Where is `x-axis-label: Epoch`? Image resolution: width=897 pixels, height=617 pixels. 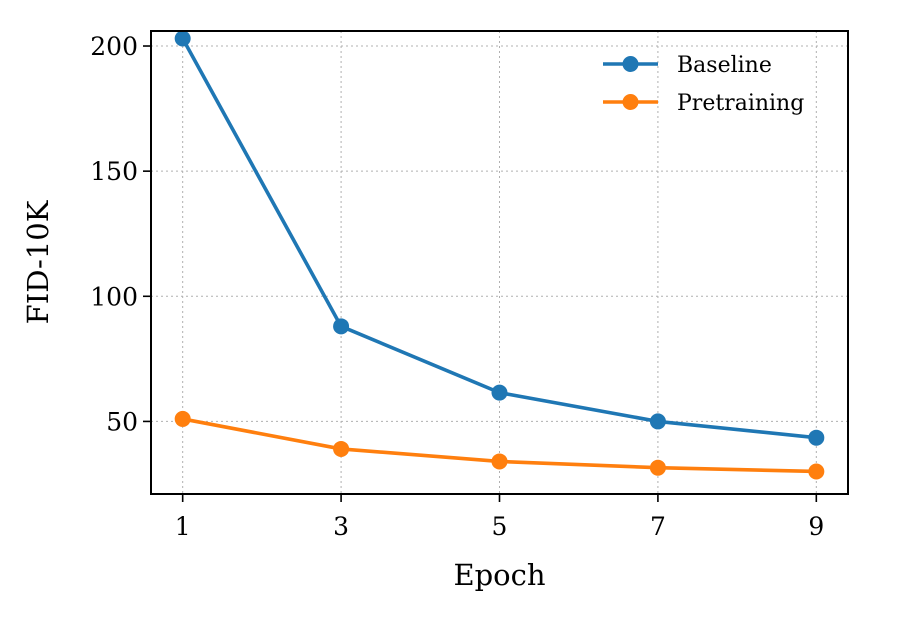 x-axis-label: Epoch is located at coordinates (499, 575).